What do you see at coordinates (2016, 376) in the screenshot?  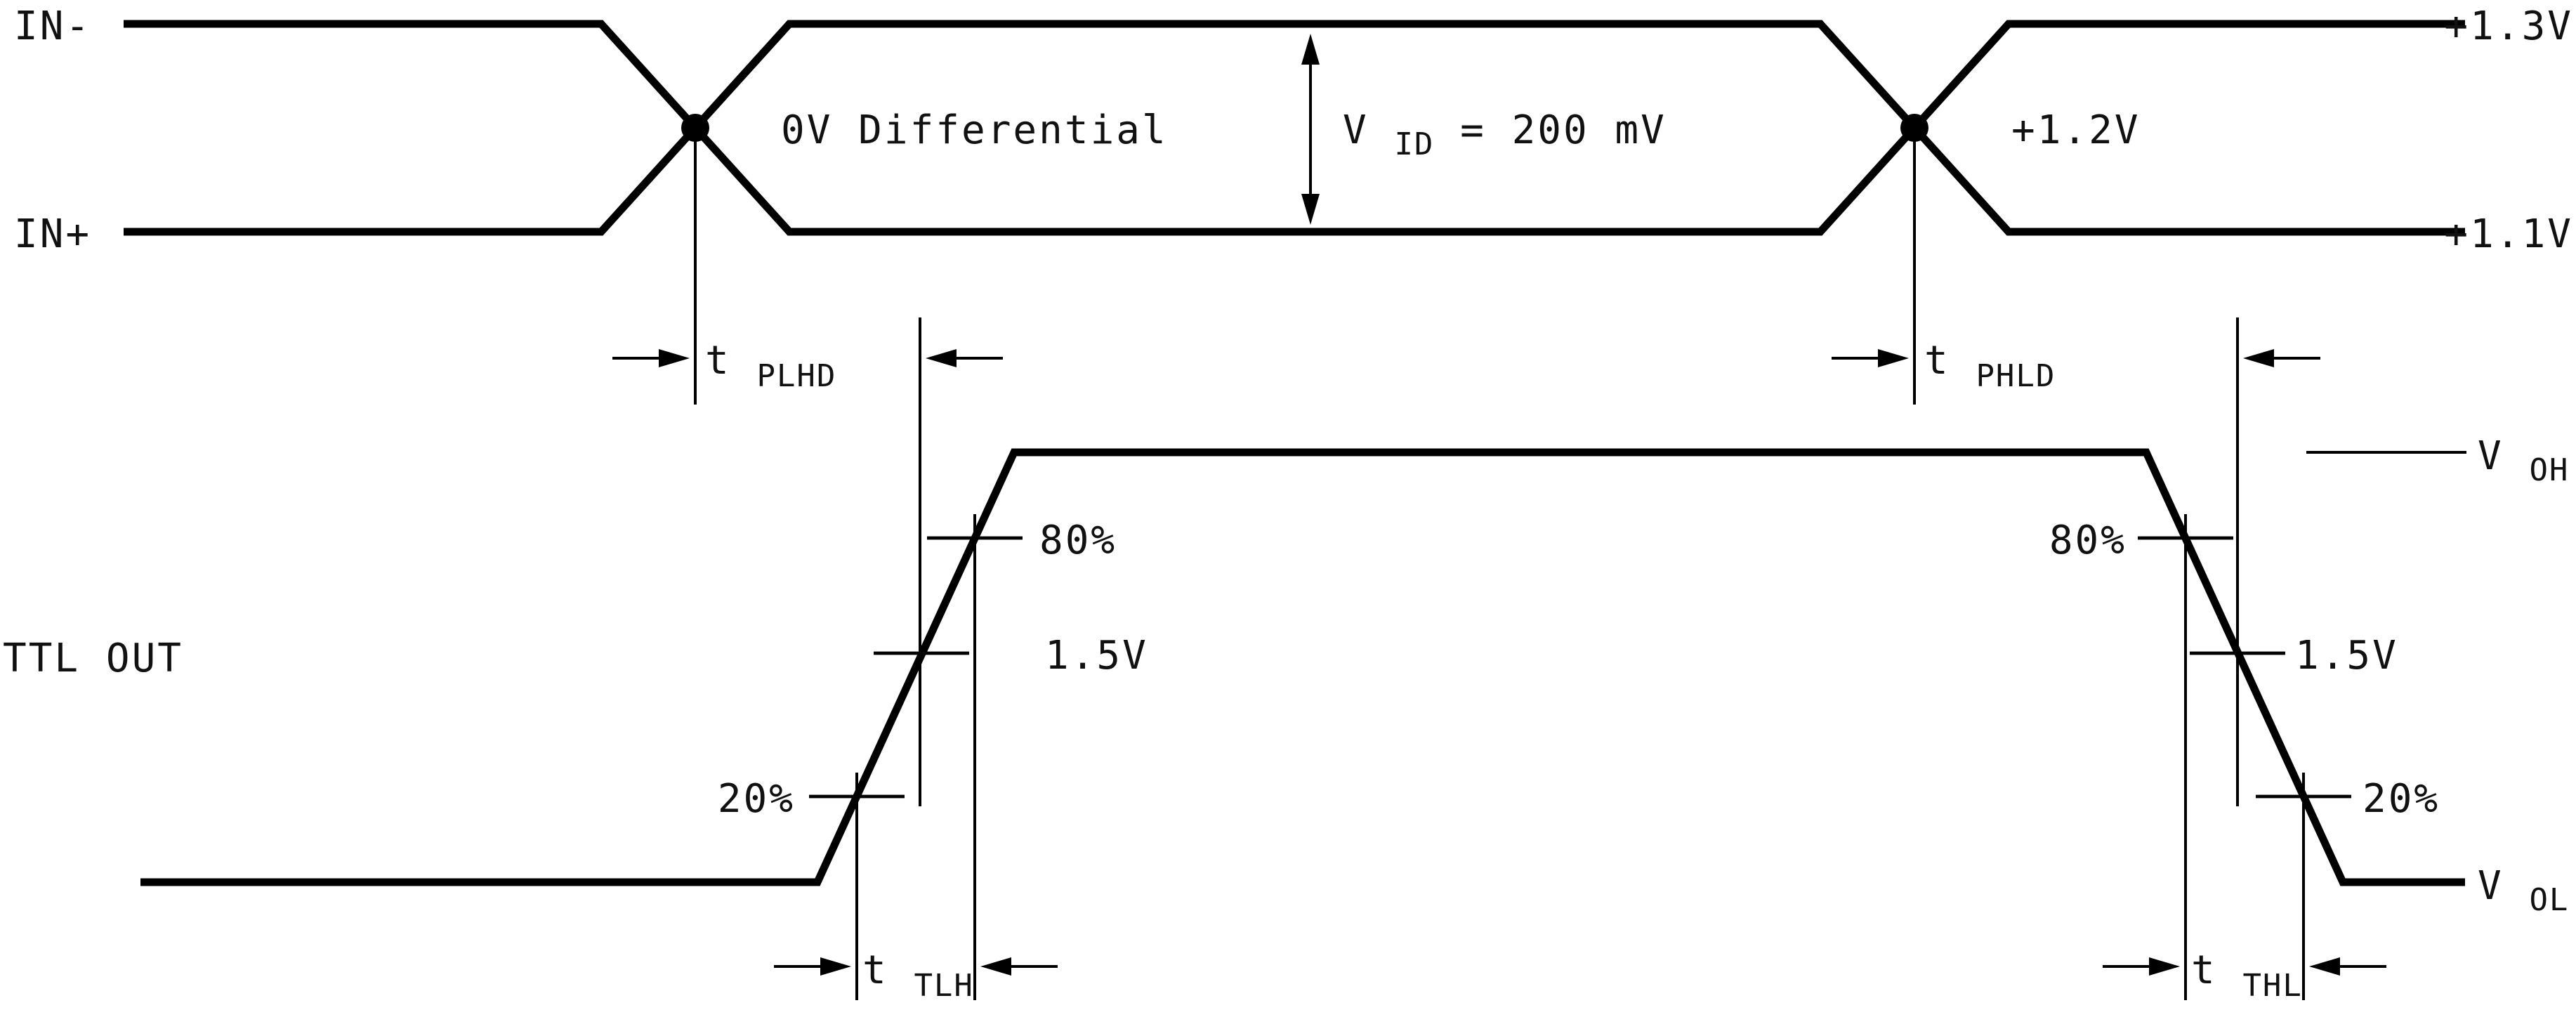 I see `tphld-label-sub: PHLD` at bounding box center [2016, 376].